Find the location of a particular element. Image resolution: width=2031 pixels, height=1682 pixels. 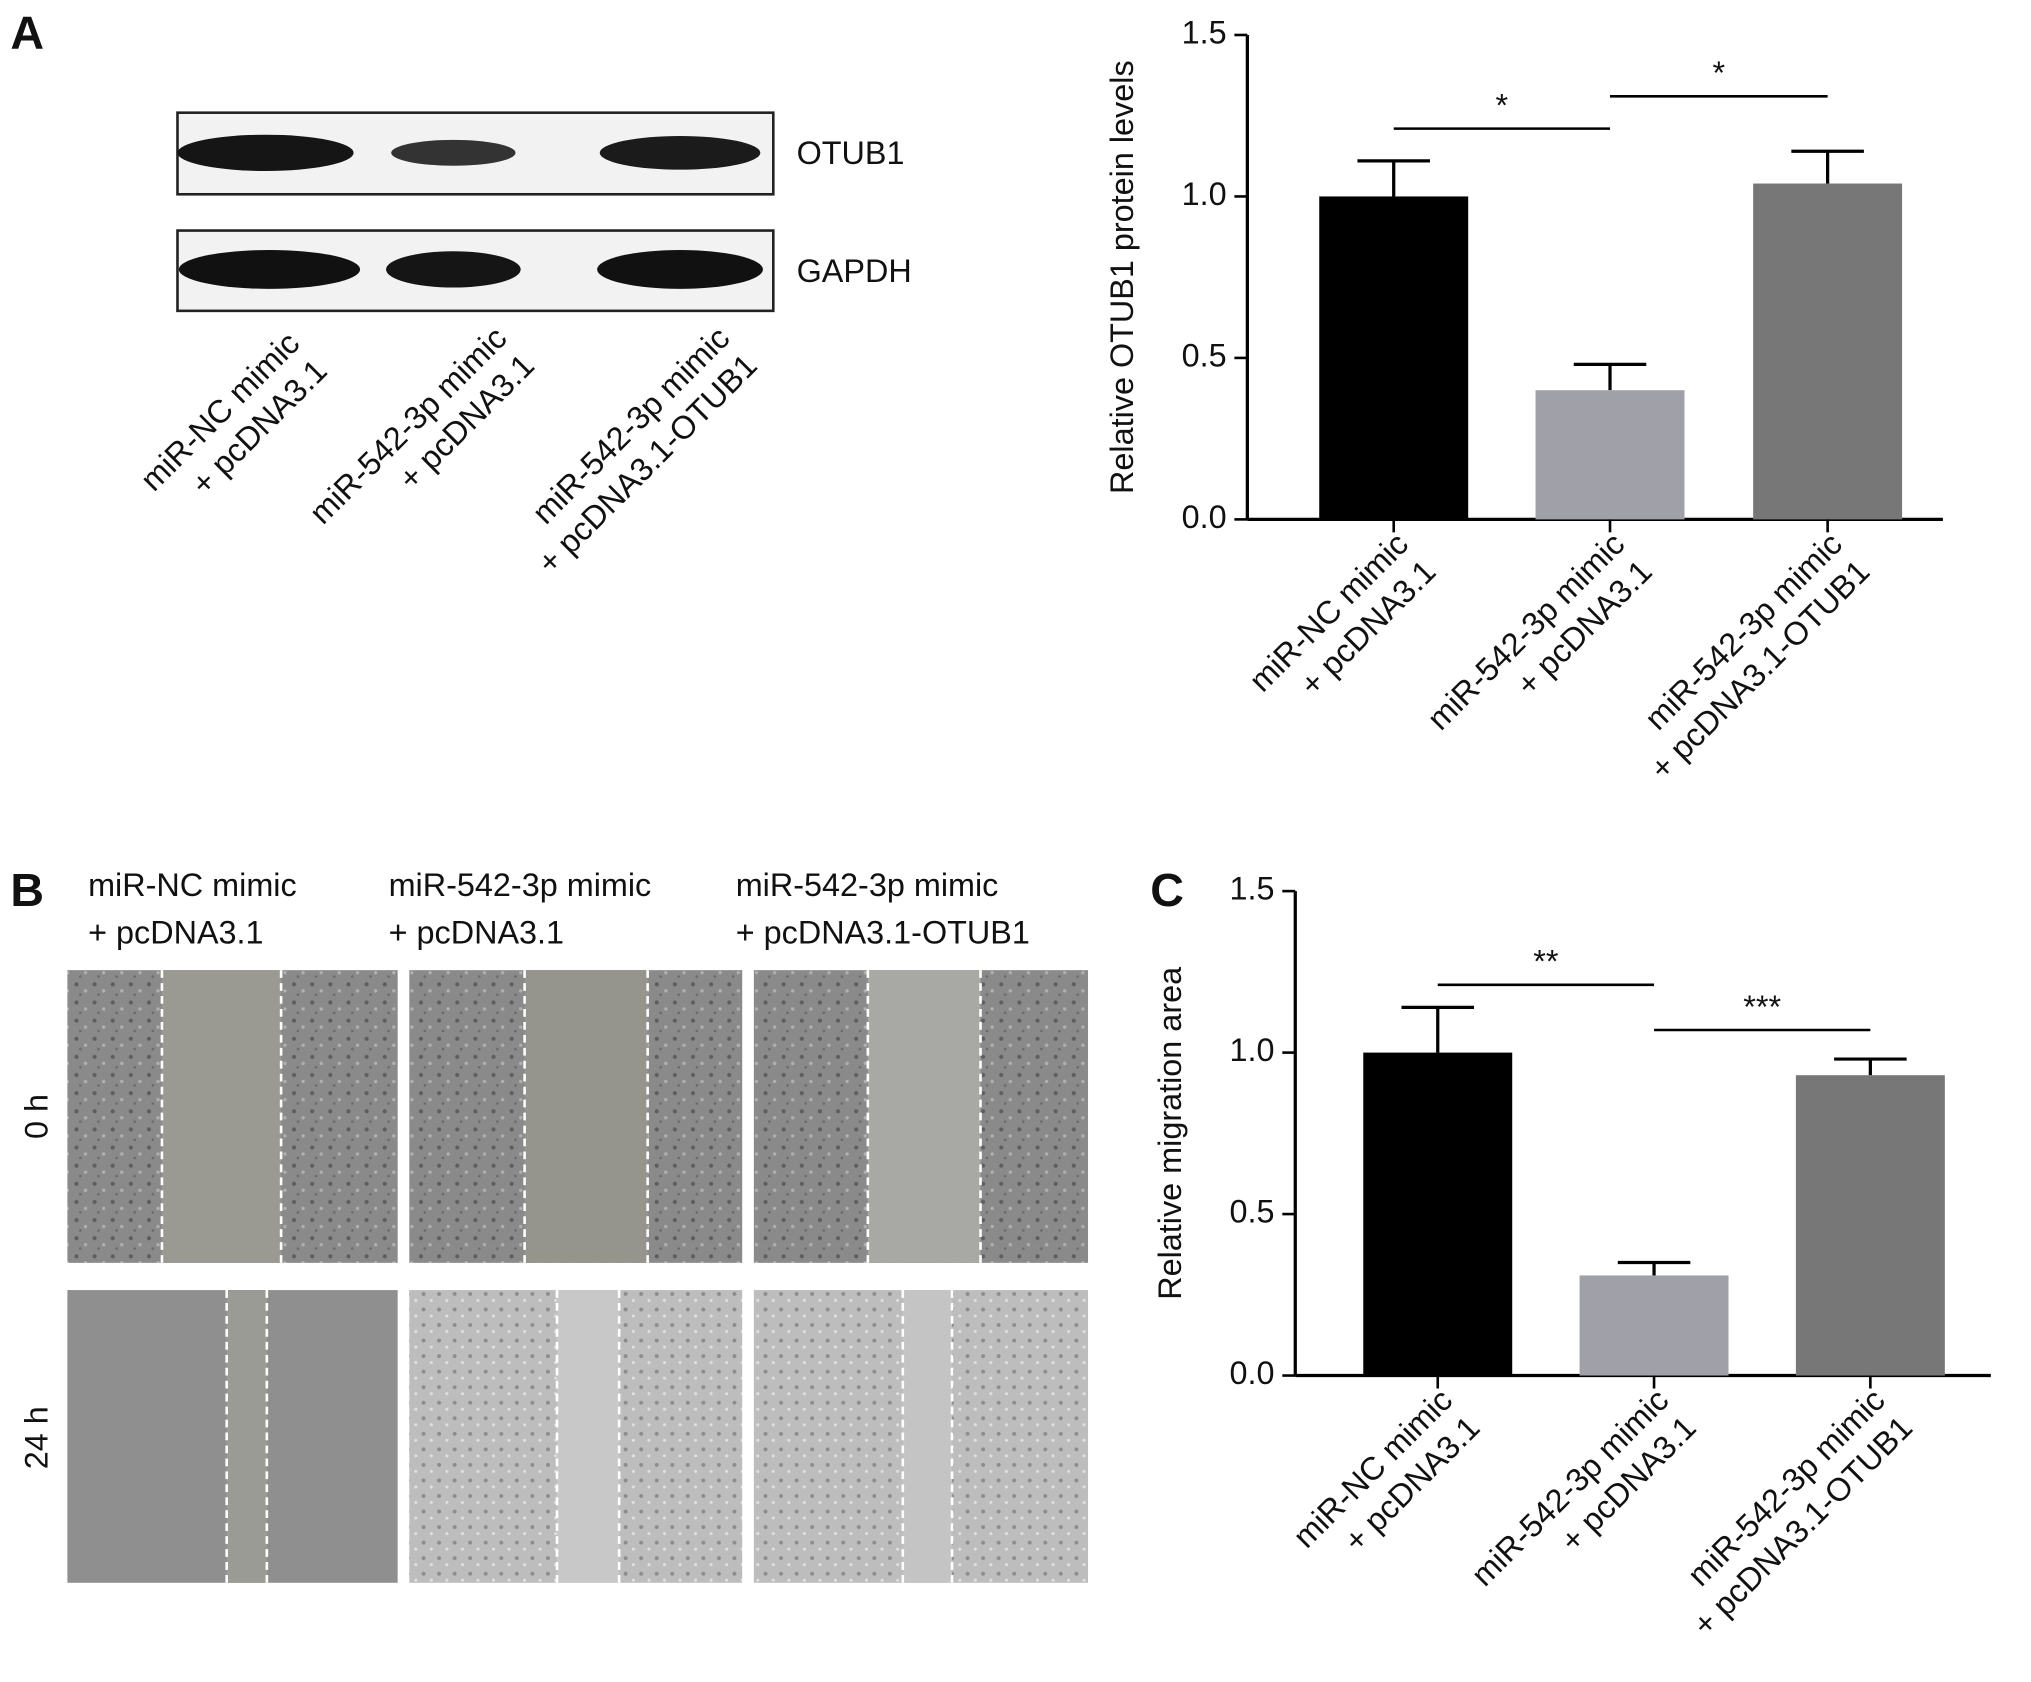

panel-label: B is located at coordinates (27, 890).